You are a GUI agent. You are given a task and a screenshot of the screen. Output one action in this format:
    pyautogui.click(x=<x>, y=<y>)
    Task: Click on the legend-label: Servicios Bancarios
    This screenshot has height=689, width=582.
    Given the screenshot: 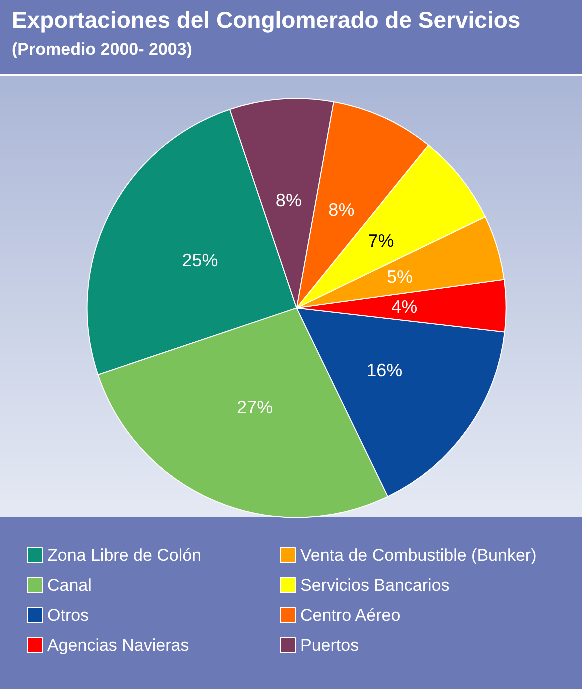 What is the action you would take?
    pyautogui.click(x=375, y=585)
    